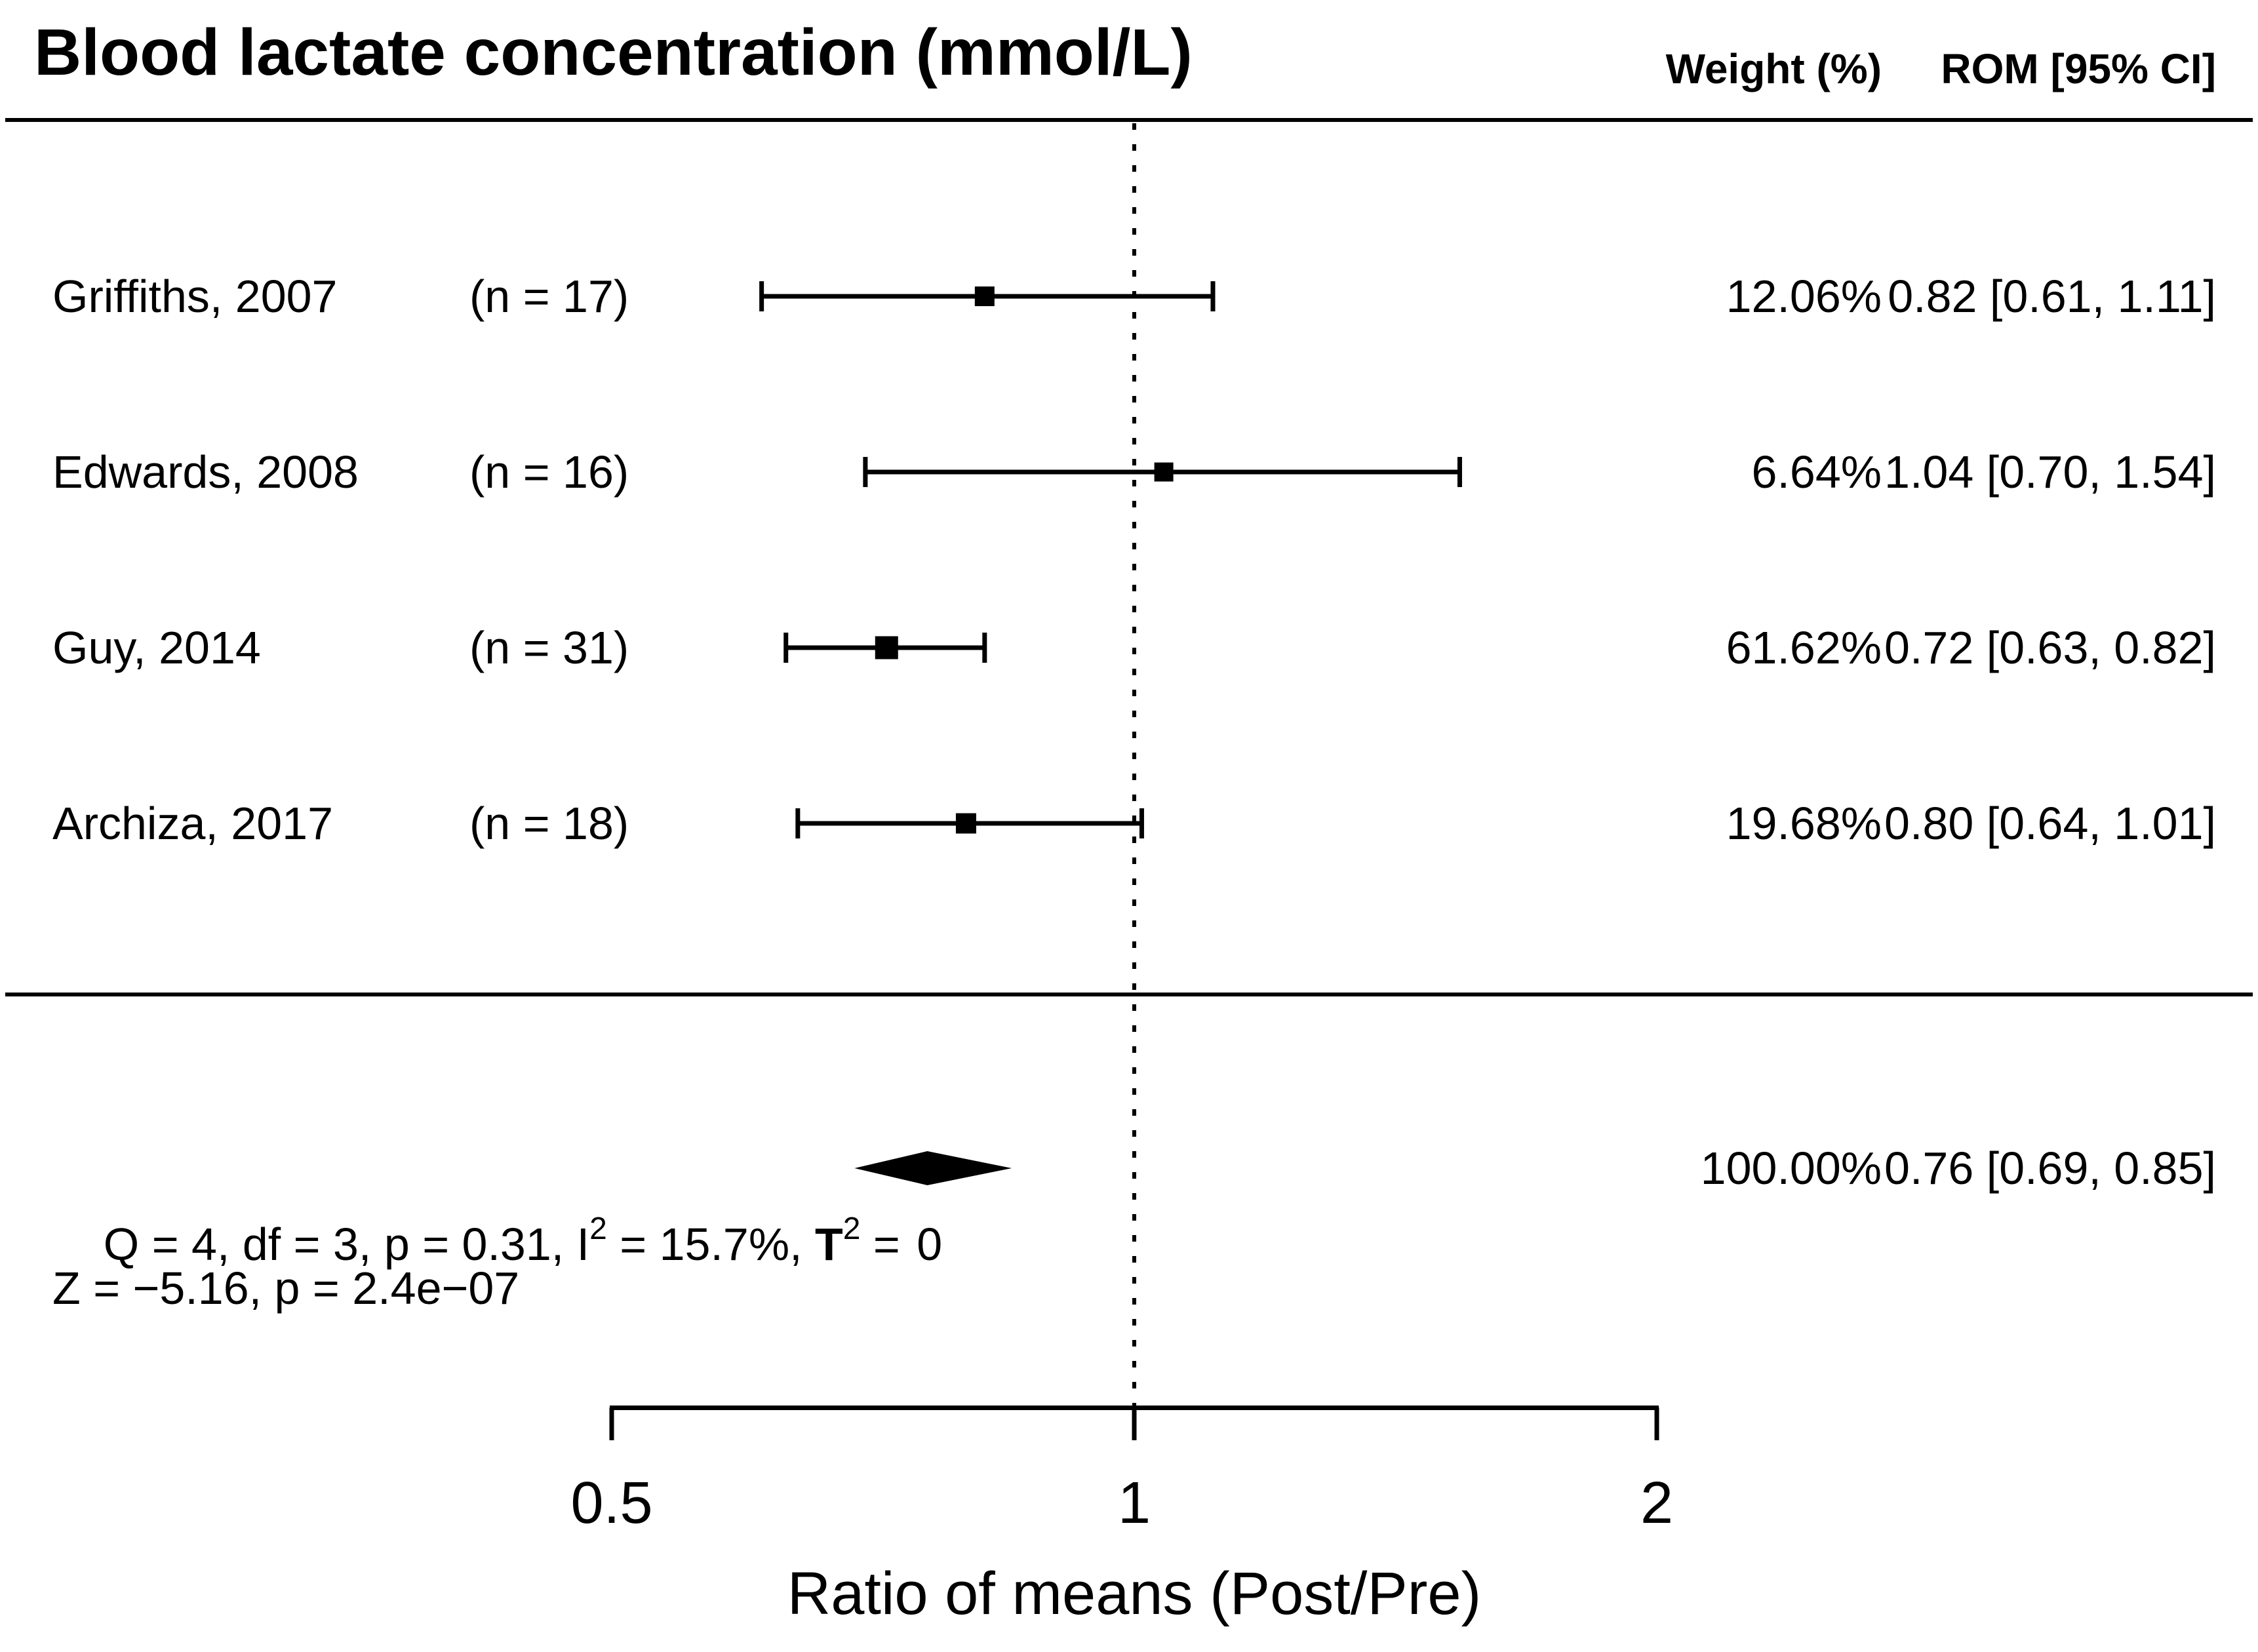 The width and height of the screenshot is (2258, 1652). I want to click on column-header-weight: Weight (%), so click(1774, 68).